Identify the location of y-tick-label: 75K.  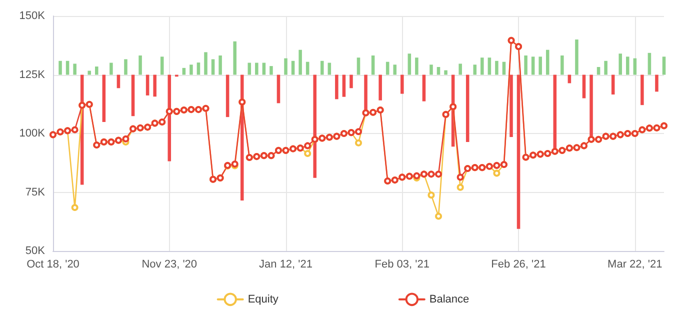
(35, 192).